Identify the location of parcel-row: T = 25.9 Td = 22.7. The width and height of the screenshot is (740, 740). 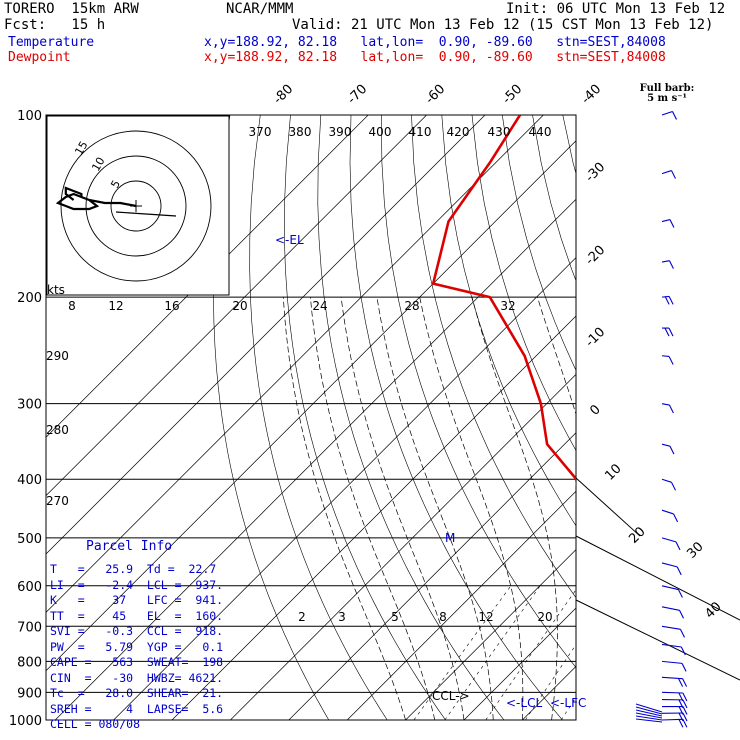
(133, 569).